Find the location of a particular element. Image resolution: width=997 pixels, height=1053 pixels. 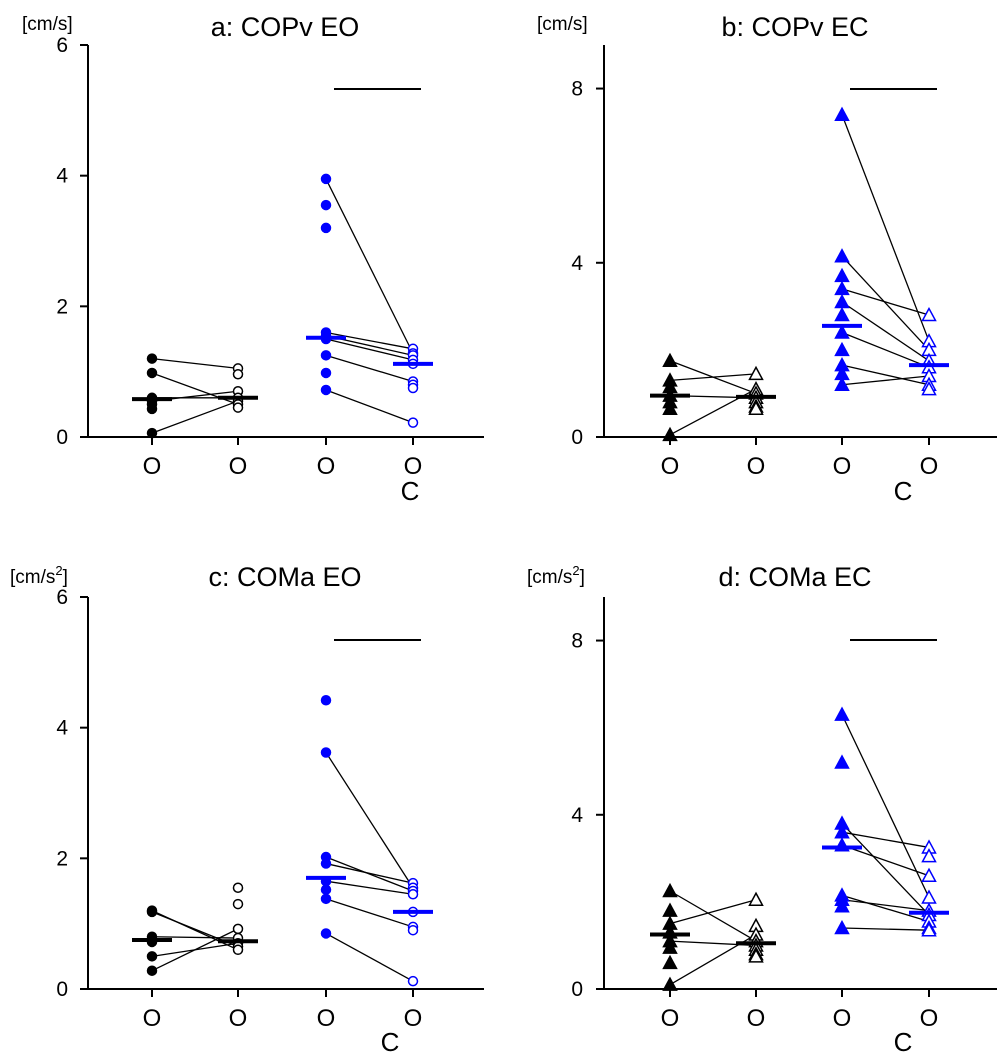

y-unit-label: [cm/s2] is located at coordinates (39, 575).